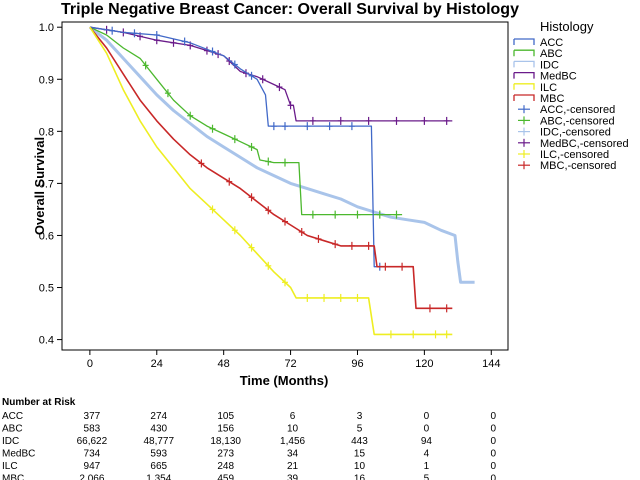  What do you see at coordinates (549, 65) in the screenshot?
I see `legend-label-idc: IDC` at bounding box center [549, 65].